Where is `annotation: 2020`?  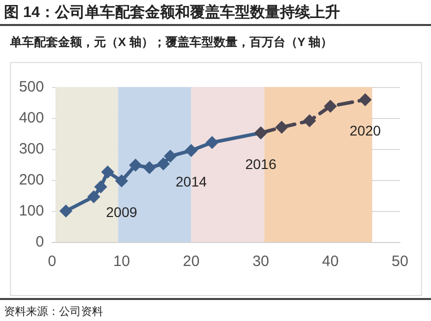 annotation: 2020 is located at coordinates (365, 130).